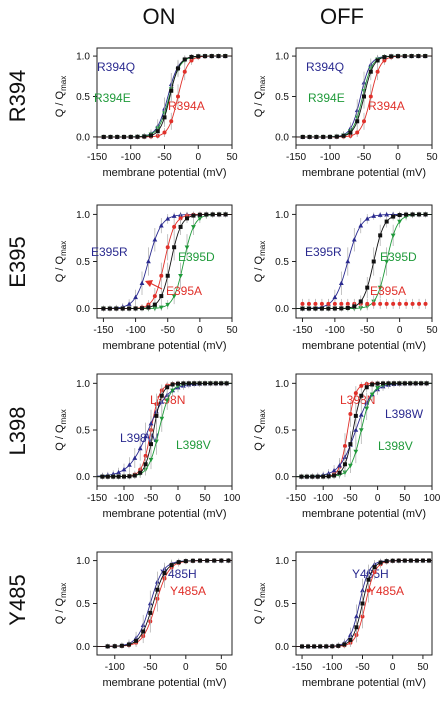 This screenshot has width=448, height=701. I want to click on series-label: R394Q, so click(116, 67).